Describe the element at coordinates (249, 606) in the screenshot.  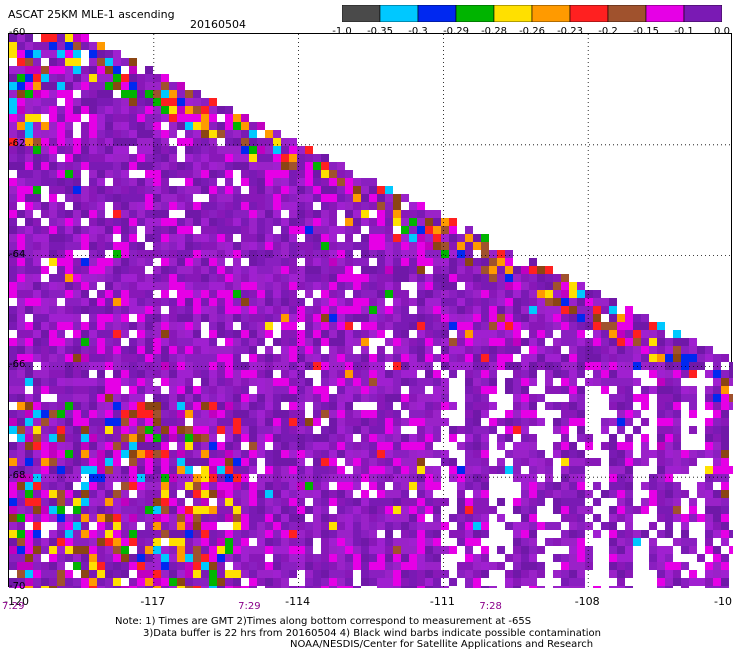
I see `time-label: 7:29` at that location.